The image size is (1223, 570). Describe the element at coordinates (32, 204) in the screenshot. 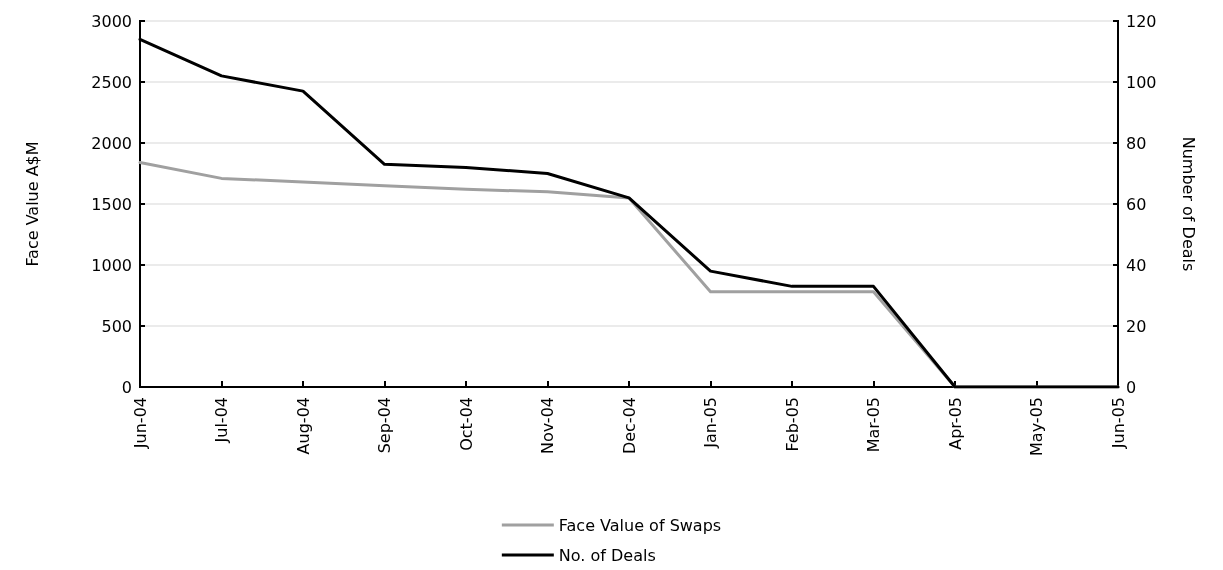

I see `y-axis-title: Face Value A$M` at that location.